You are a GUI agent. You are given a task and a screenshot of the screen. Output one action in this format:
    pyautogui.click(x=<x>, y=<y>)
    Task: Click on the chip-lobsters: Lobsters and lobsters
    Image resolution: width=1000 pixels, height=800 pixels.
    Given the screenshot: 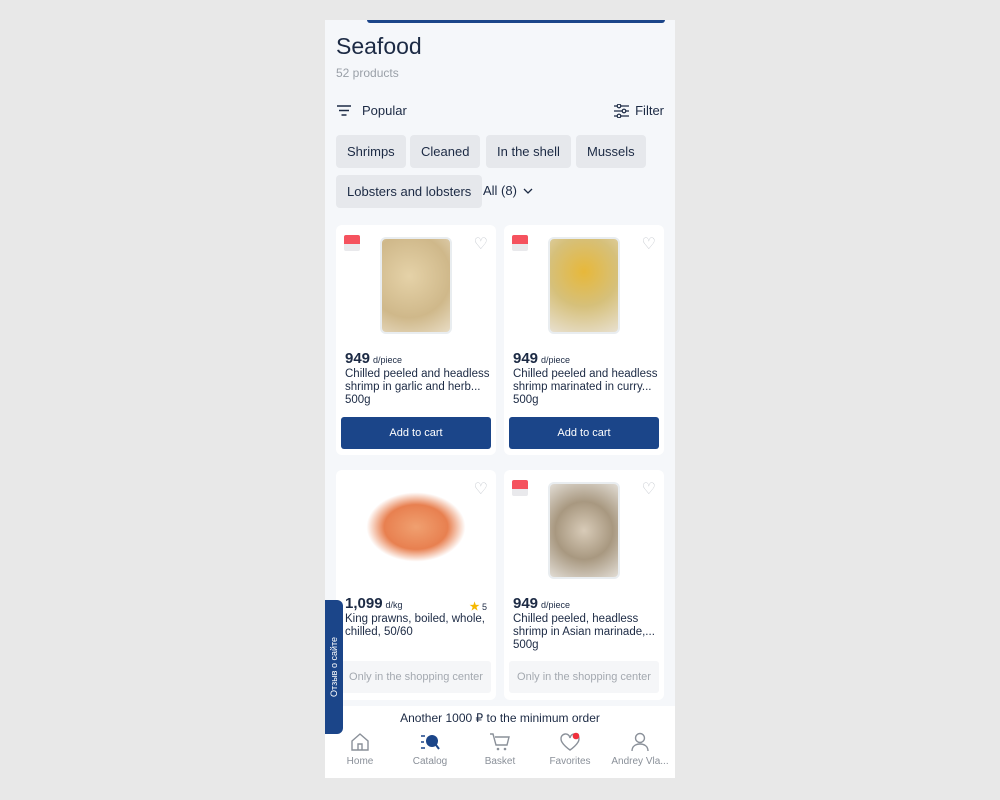 What is the action you would take?
    pyautogui.click(x=409, y=191)
    